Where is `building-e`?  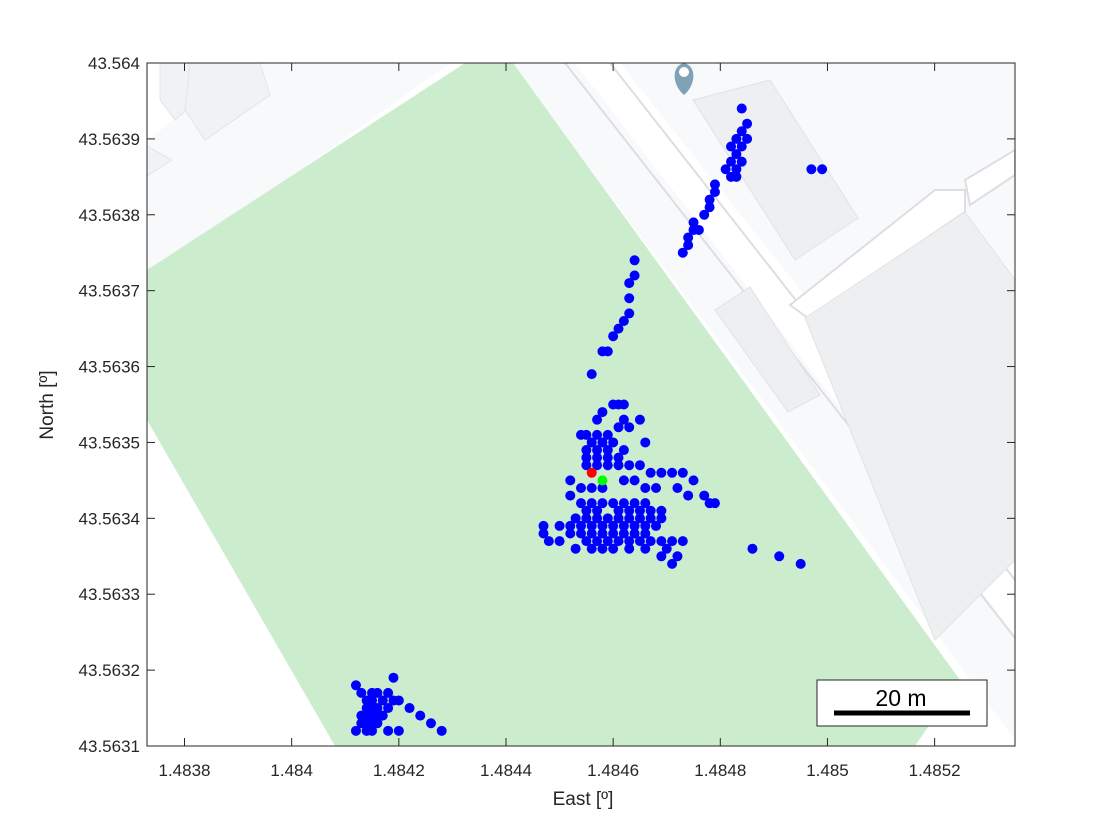
building-e is located at coordinates (767, 349).